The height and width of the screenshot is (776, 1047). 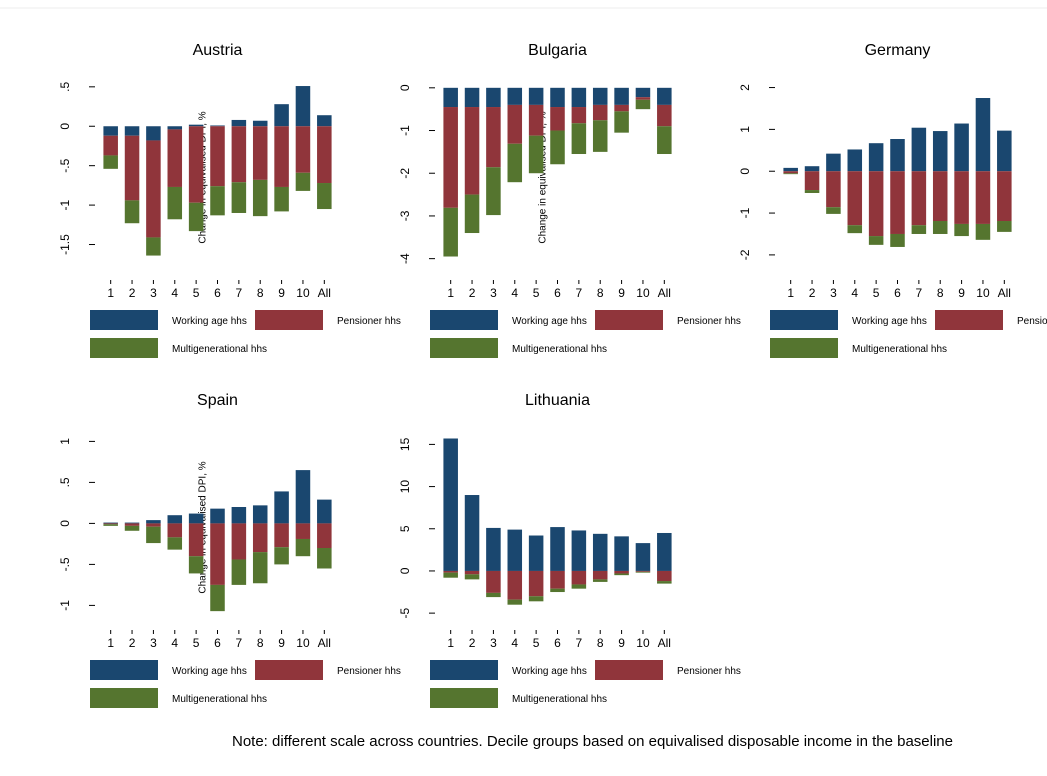 What do you see at coordinates (405, 487) in the screenshot?
I see `y-tick-label: 10` at bounding box center [405, 487].